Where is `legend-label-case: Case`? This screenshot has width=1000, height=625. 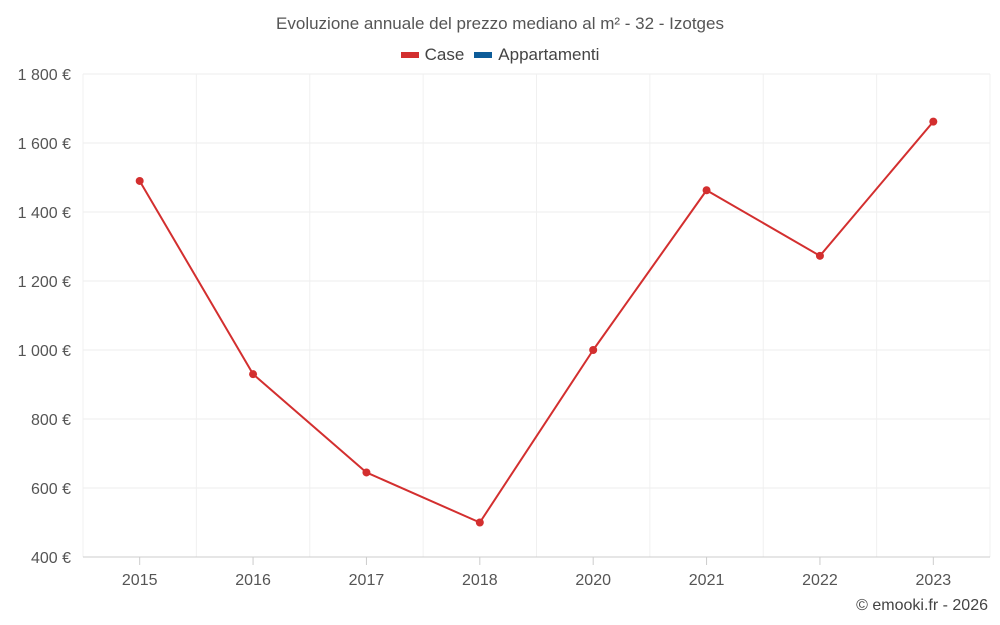 legend-label-case: Case is located at coordinates (444, 54).